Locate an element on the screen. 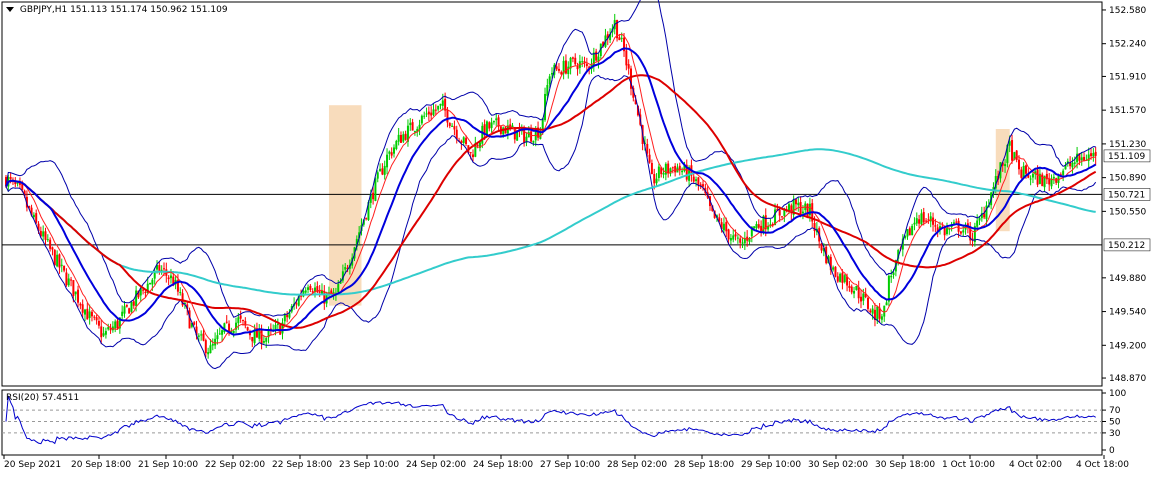  time-tick-label: 30 Sep 18:00 is located at coordinates (905, 465).